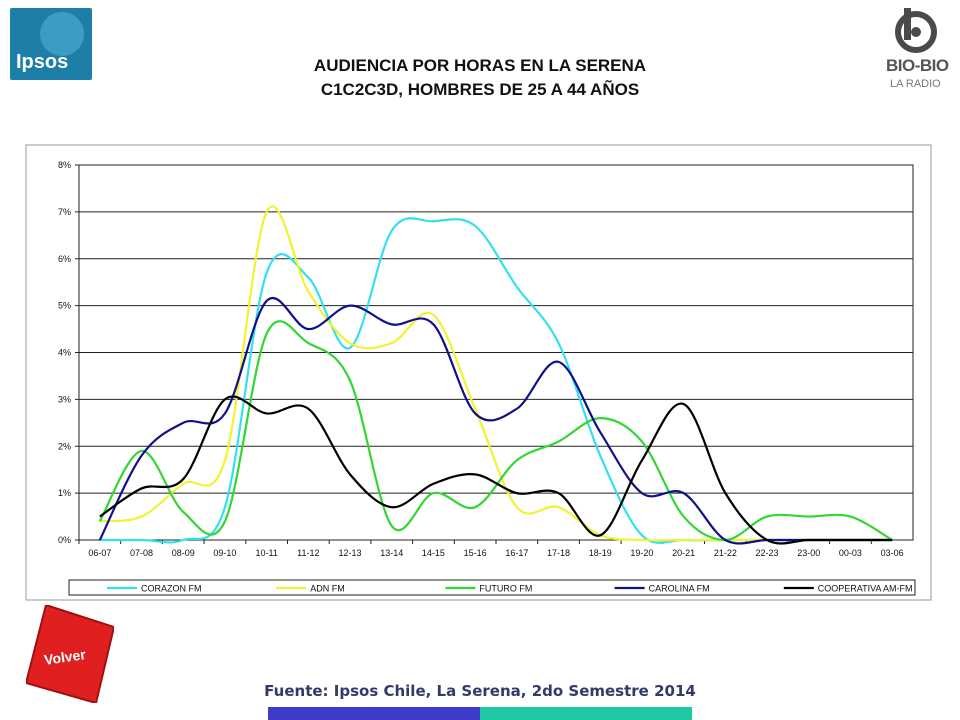 The height and width of the screenshot is (720, 960). I want to click on x-tick-label: 17-18, so click(558, 553).